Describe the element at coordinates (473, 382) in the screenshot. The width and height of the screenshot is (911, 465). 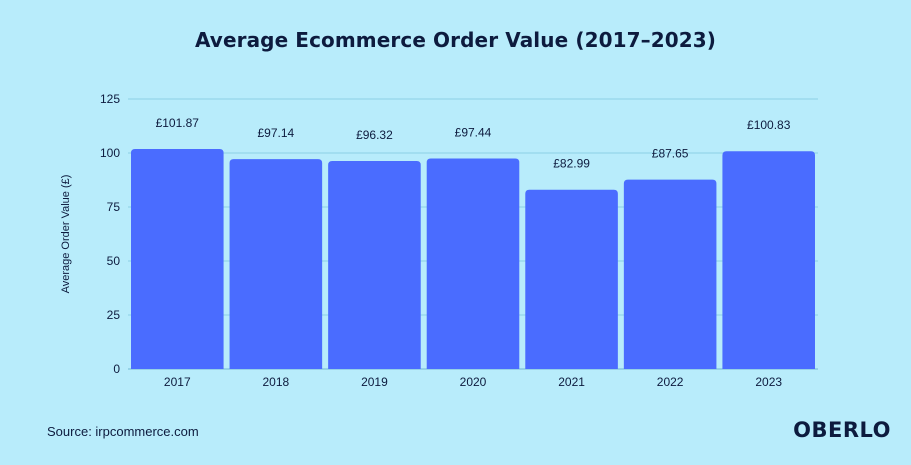
I see `x-tick-label: 2020` at that location.